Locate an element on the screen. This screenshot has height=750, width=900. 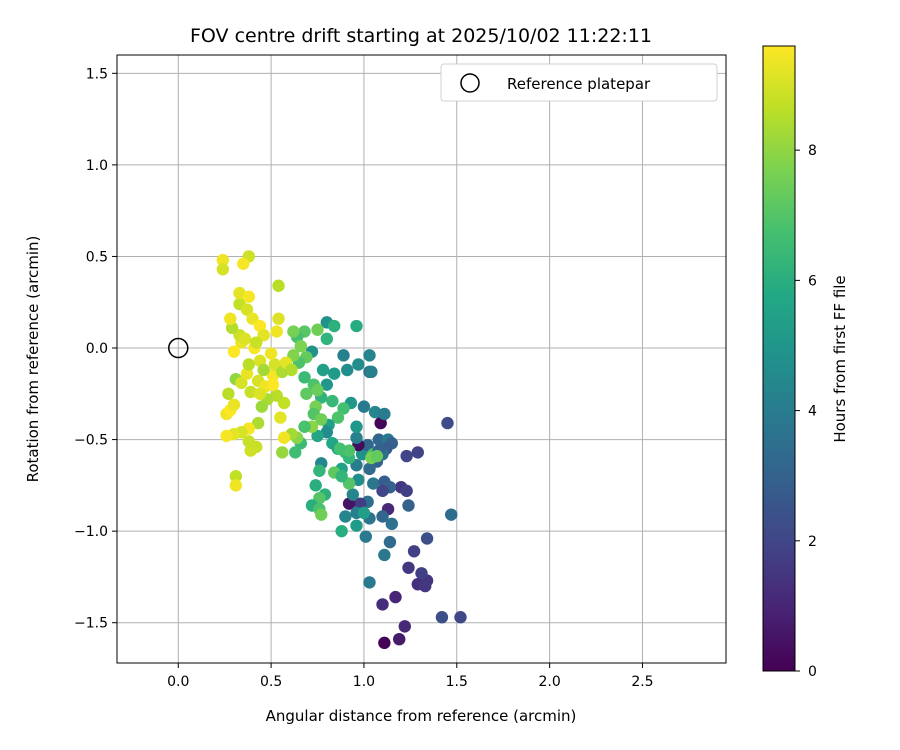
colorbar-tick-label: 4 is located at coordinates (812, 412).